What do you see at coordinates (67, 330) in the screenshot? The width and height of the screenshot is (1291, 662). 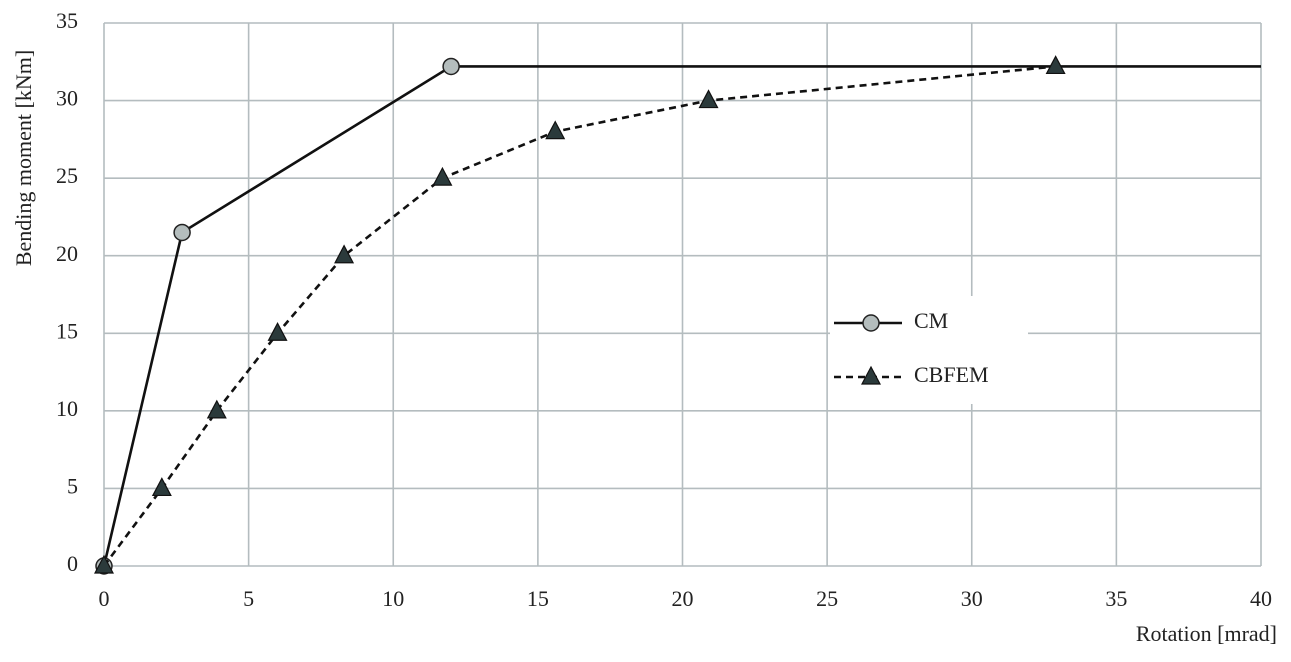 I see `y-tick-label: 15` at bounding box center [67, 330].